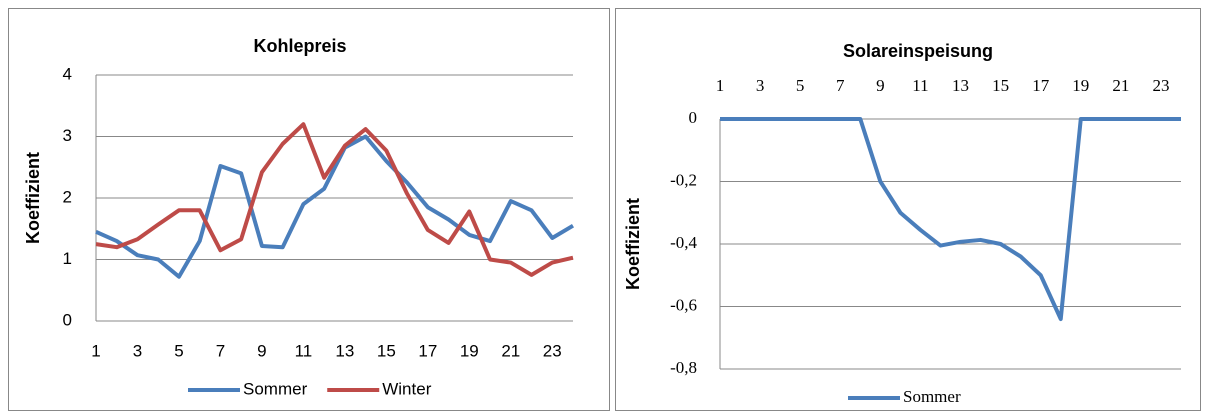 This screenshot has height=414, width=1205. Describe the element at coordinates (67, 196) in the screenshot. I see `y-tick-label: 2` at that location.